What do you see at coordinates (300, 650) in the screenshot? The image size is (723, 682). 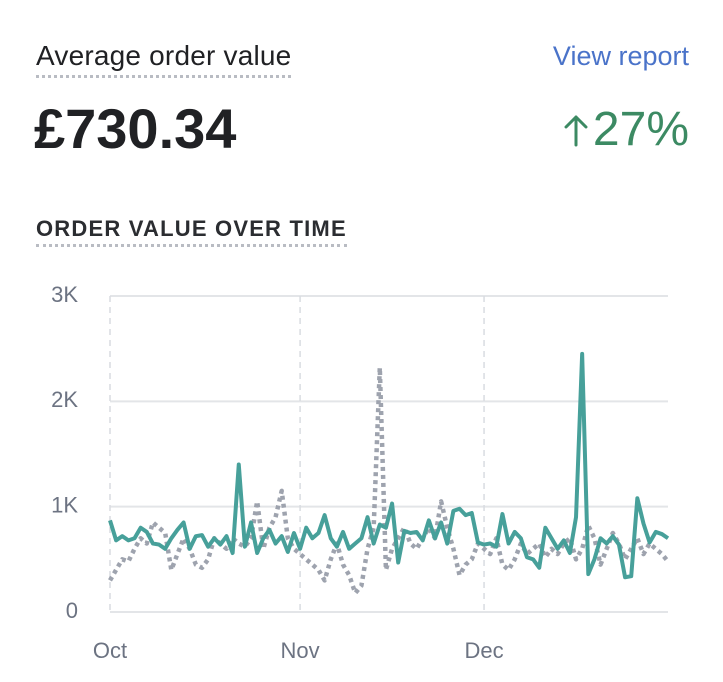 I see `x-tick-label: Nov` at bounding box center [300, 650].